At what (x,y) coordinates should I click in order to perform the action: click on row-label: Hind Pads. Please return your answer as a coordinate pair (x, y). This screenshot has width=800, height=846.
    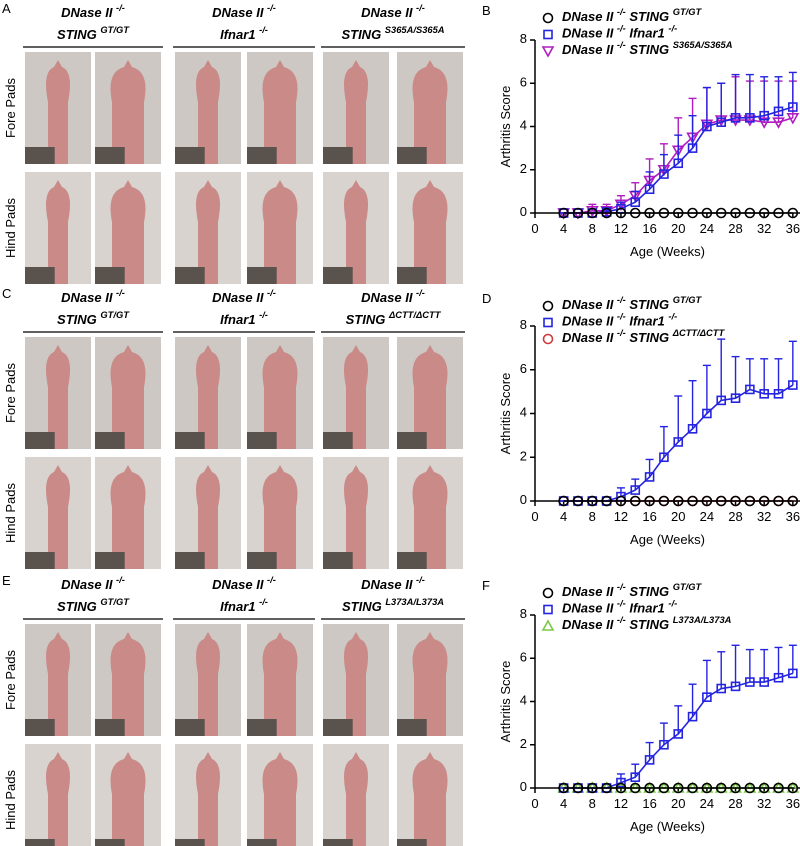
    Looking at the image, I should click on (10, 228).